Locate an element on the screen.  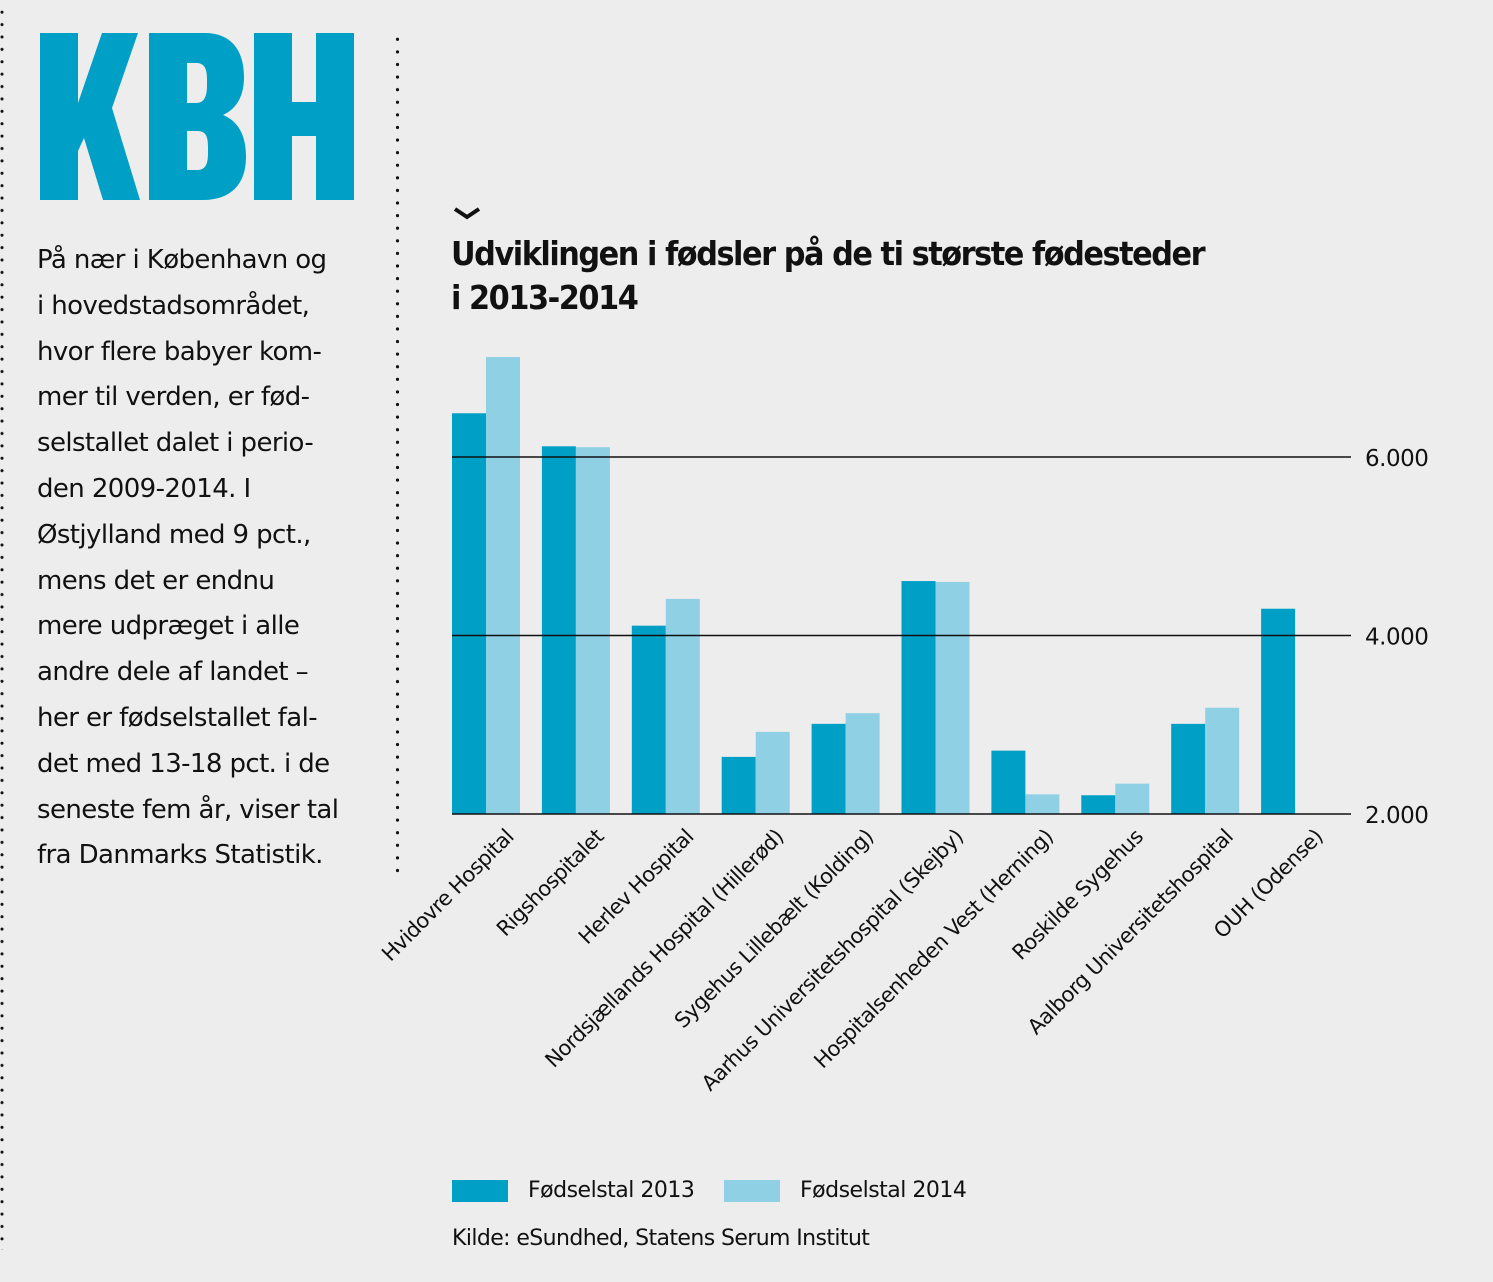
intro-text-line: selstallet dalet i perio- is located at coordinates (175, 443).